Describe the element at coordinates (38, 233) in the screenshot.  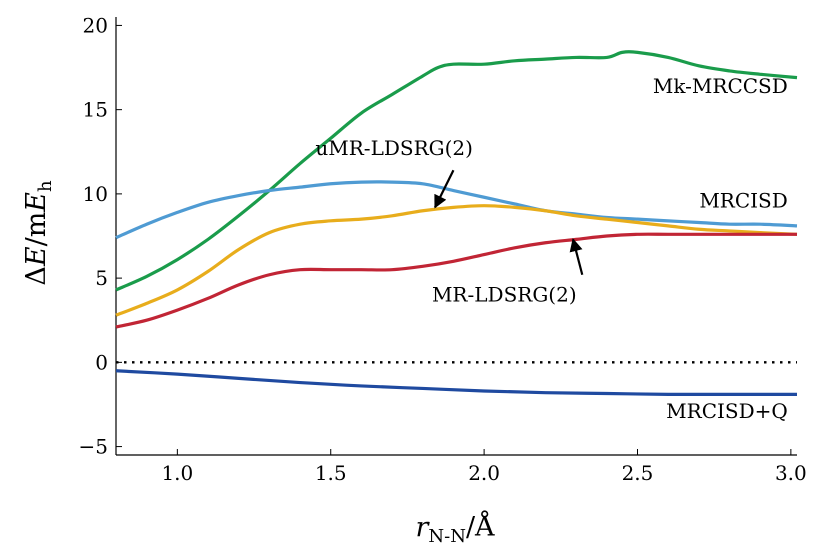
I see `y-axis-title: ΔE/mEh` at that location.